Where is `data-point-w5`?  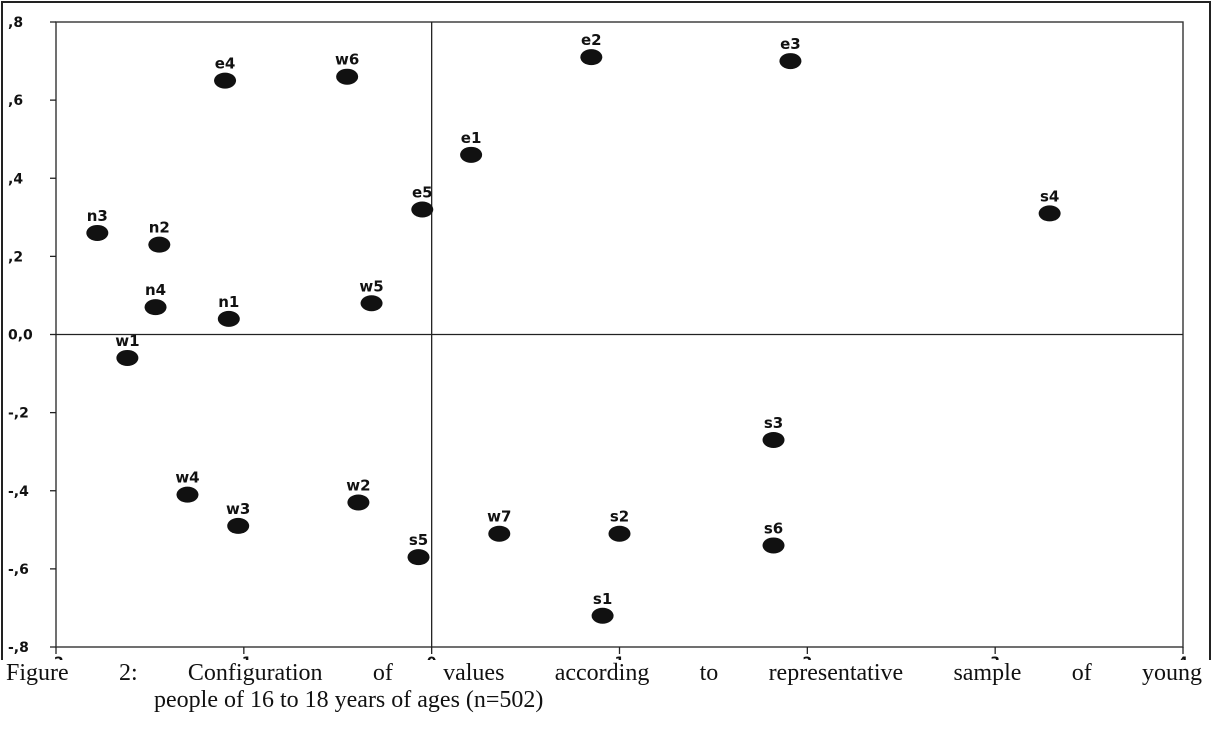
data-point-w5 is located at coordinates (371, 303).